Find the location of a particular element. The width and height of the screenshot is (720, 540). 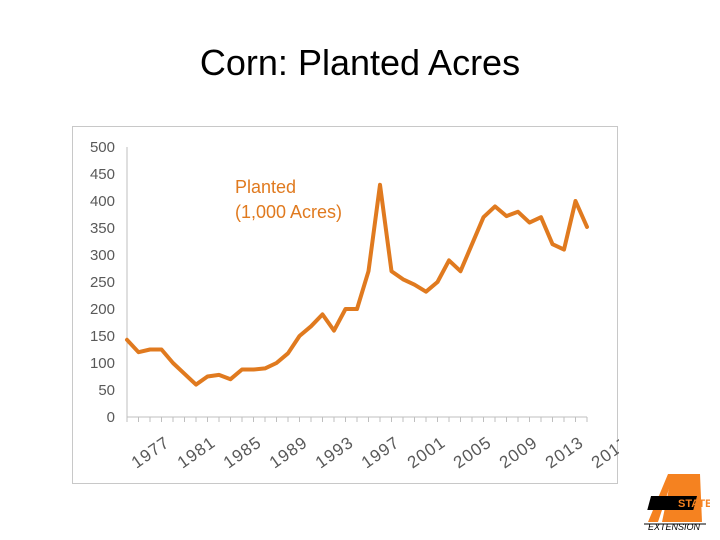

y-tick-label: 500 is located at coordinates (102, 147).